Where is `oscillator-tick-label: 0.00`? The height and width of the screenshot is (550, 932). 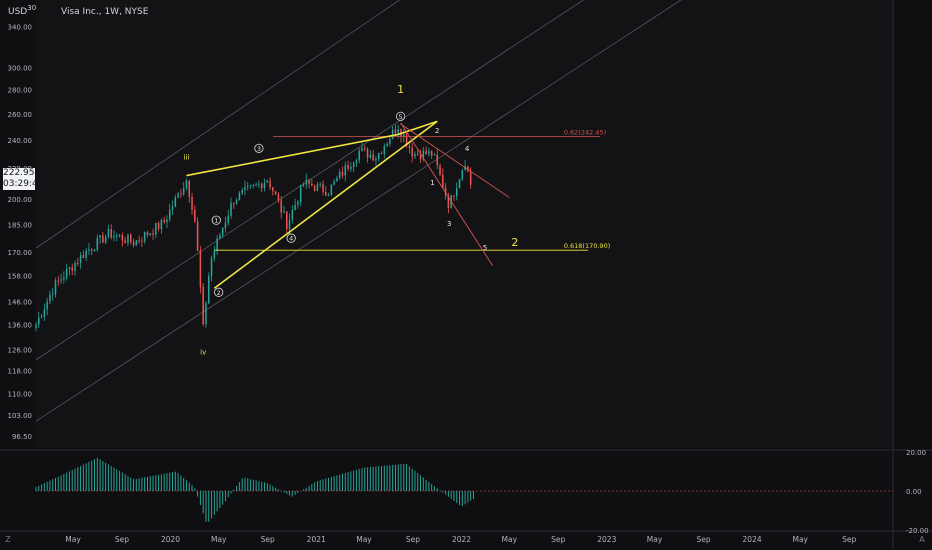
oscillator-tick-label: 0.00 is located at coordinates (914, 492).